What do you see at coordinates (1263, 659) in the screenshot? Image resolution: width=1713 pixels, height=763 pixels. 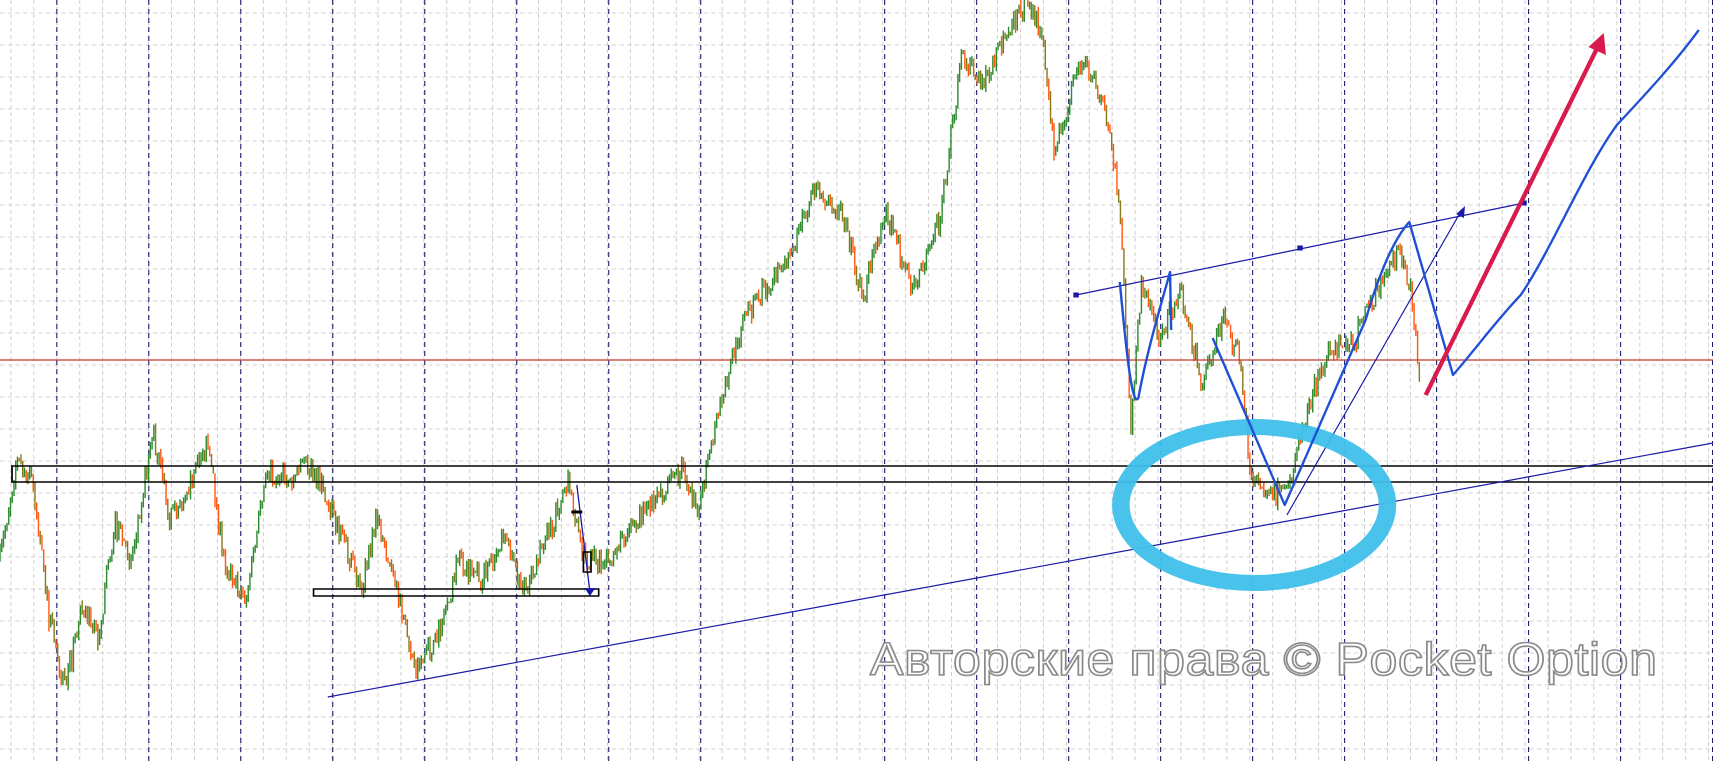 I see `watermark: Авторские права © Pocket Option` at bounding box center [1263, 659].